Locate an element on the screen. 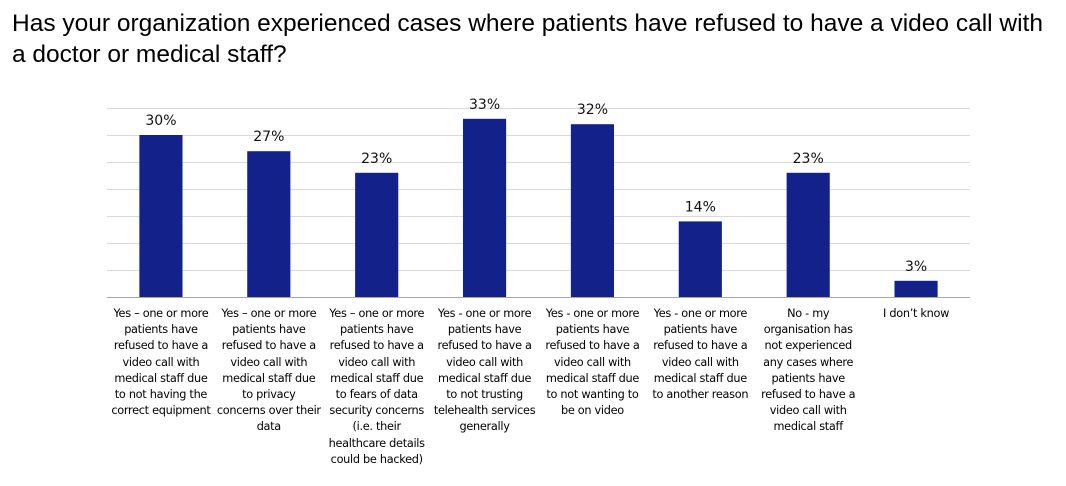  data-label: 33% is located at coordinates (484, 105).